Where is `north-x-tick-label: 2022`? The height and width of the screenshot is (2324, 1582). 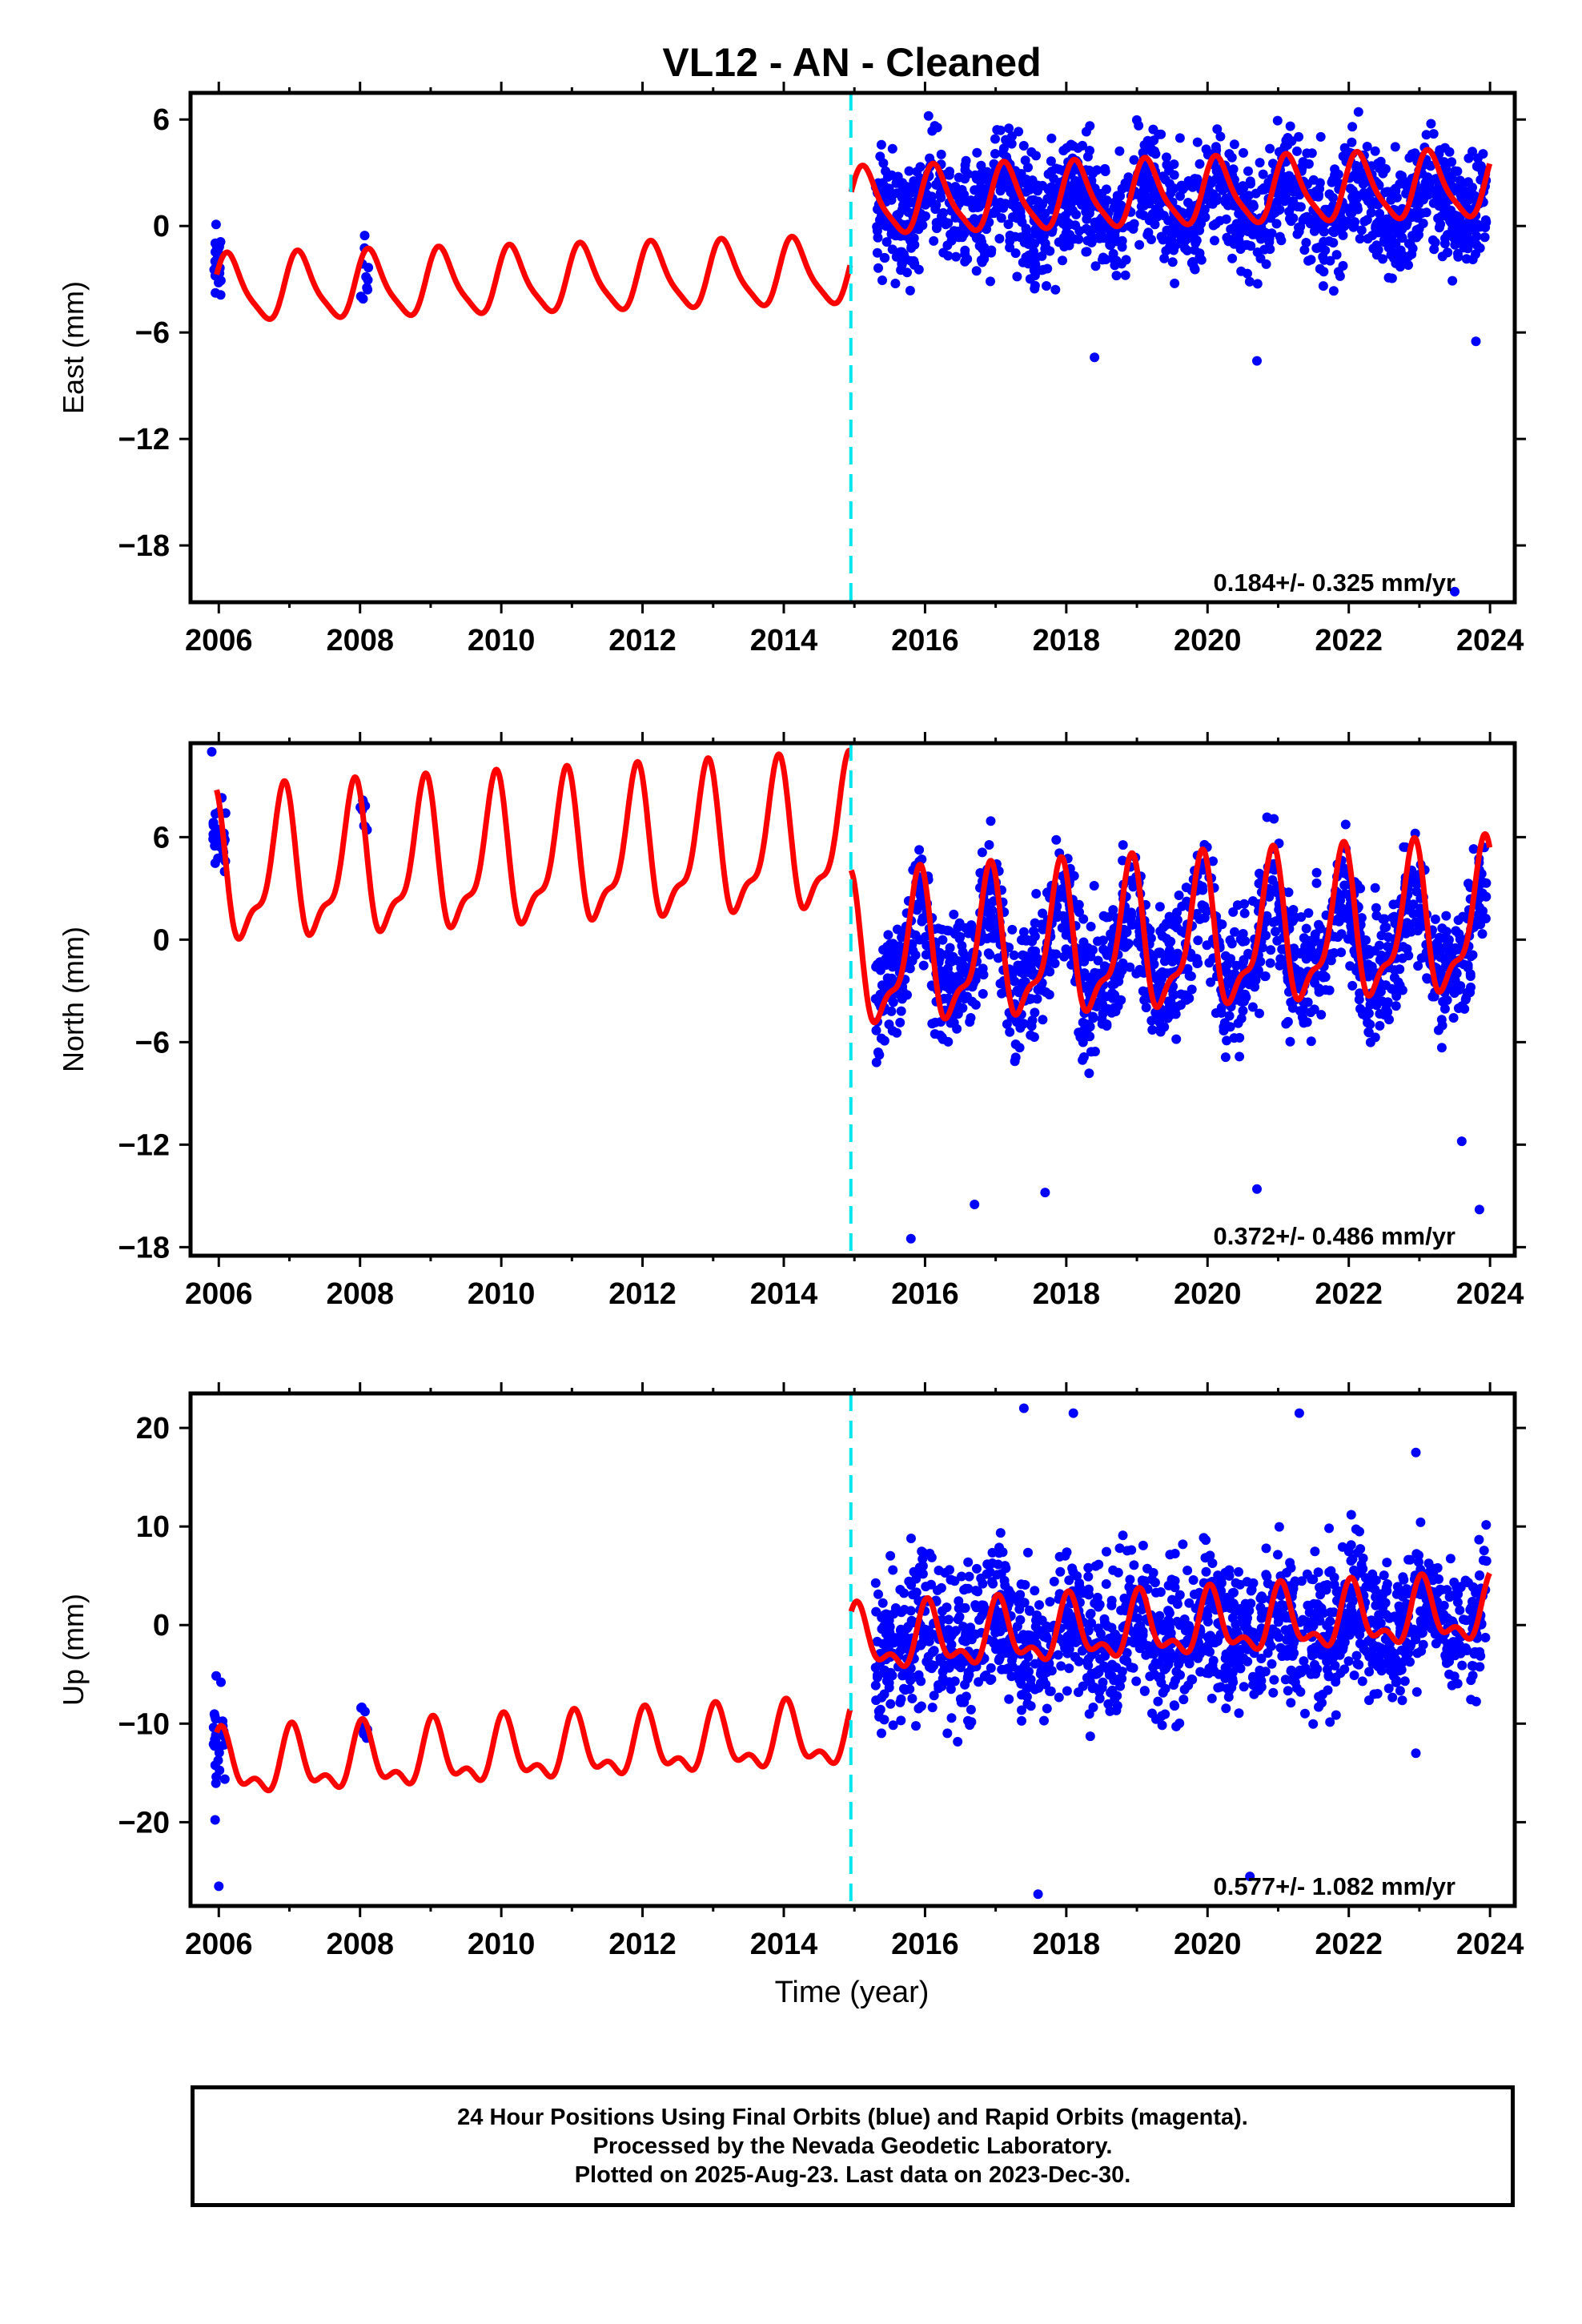 north-x-tick-label: 2022 is located at coordinates (1349, 1294).